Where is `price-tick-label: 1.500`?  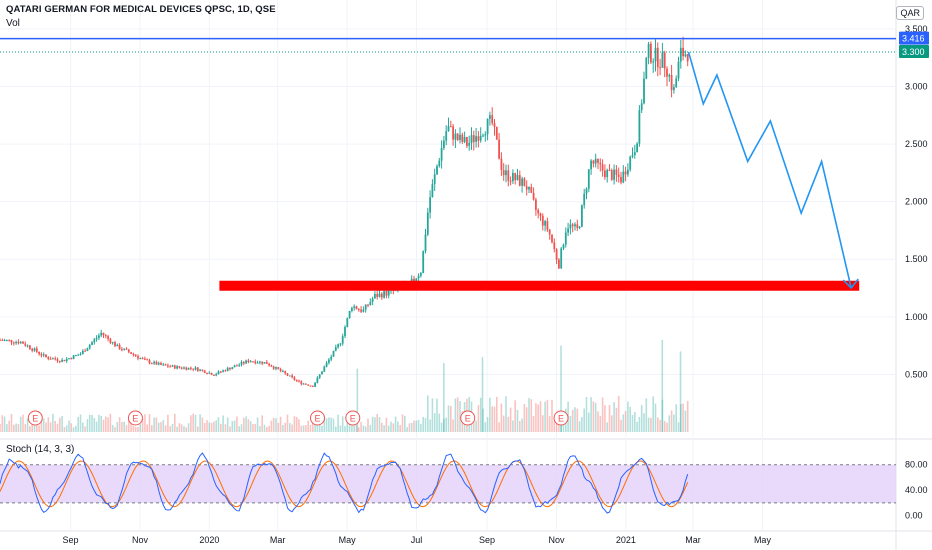
price-tick-label: 1.500 is located at coordinates (916, 259).